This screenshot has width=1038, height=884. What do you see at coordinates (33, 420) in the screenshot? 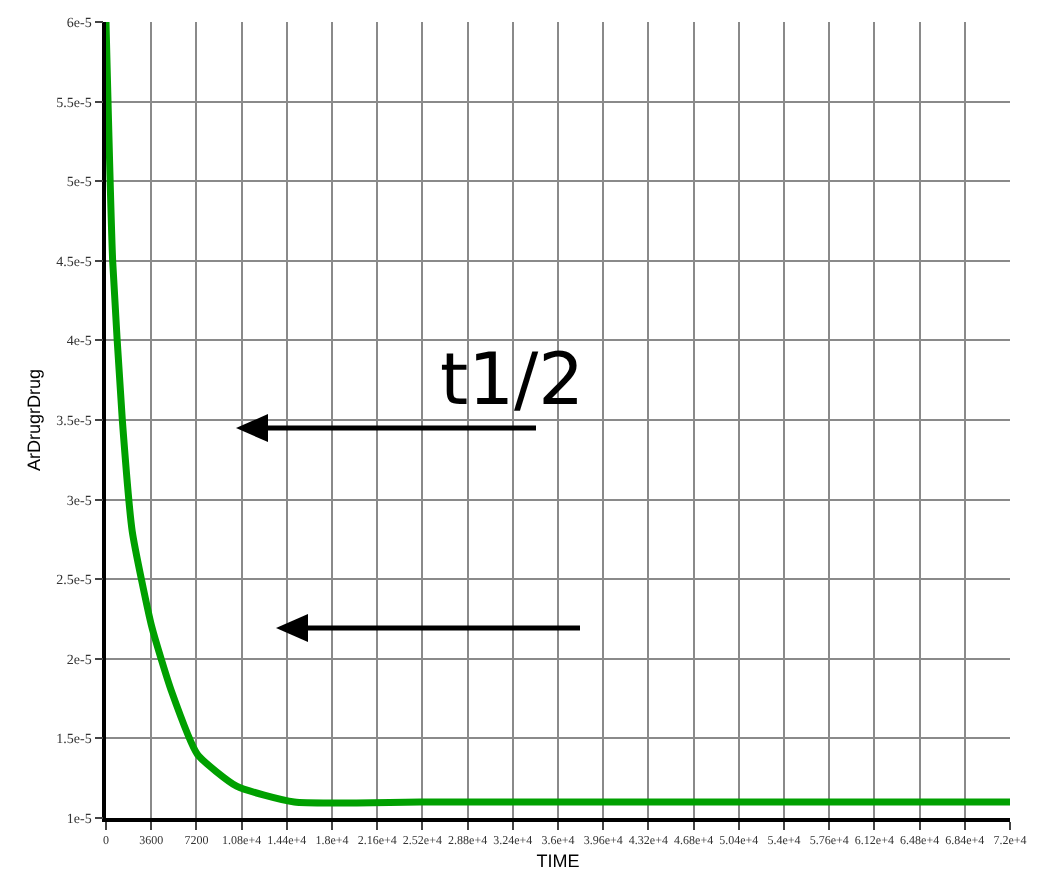
I see `y-axis-title: ArDrugrDrug` at bounding box center [33, 420].